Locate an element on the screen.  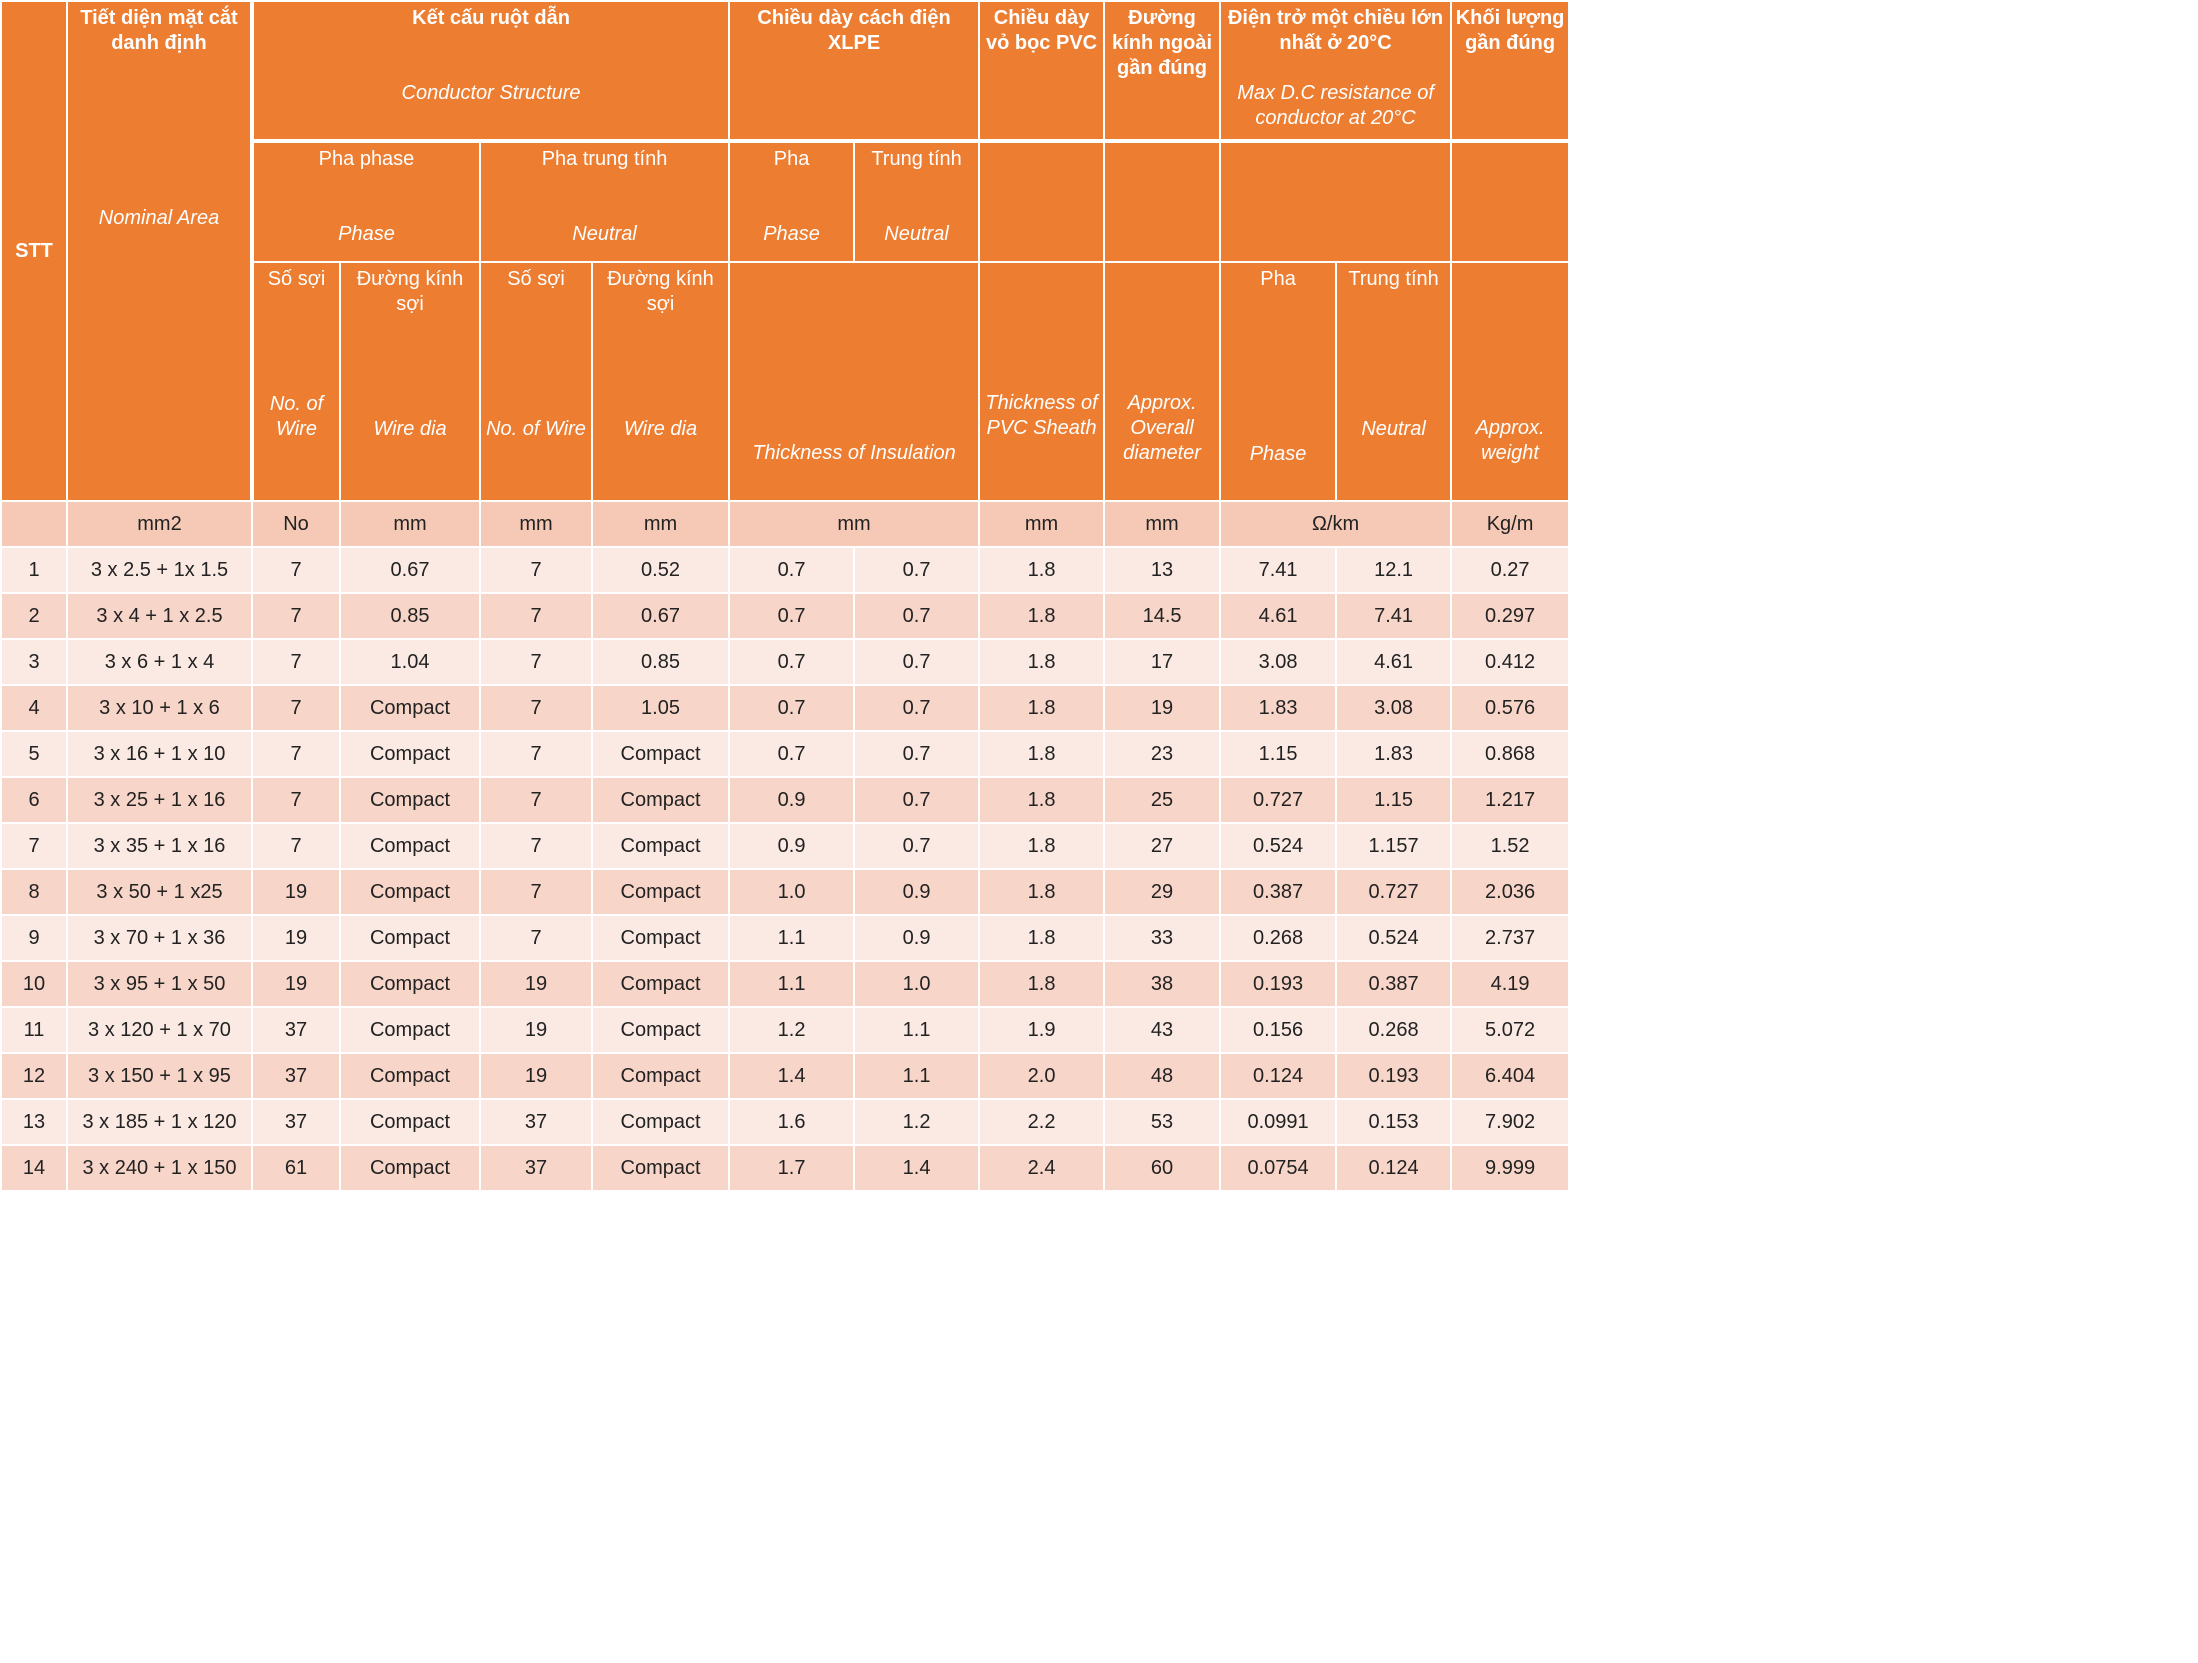
unit-cell is located at coordinates (34, 524).